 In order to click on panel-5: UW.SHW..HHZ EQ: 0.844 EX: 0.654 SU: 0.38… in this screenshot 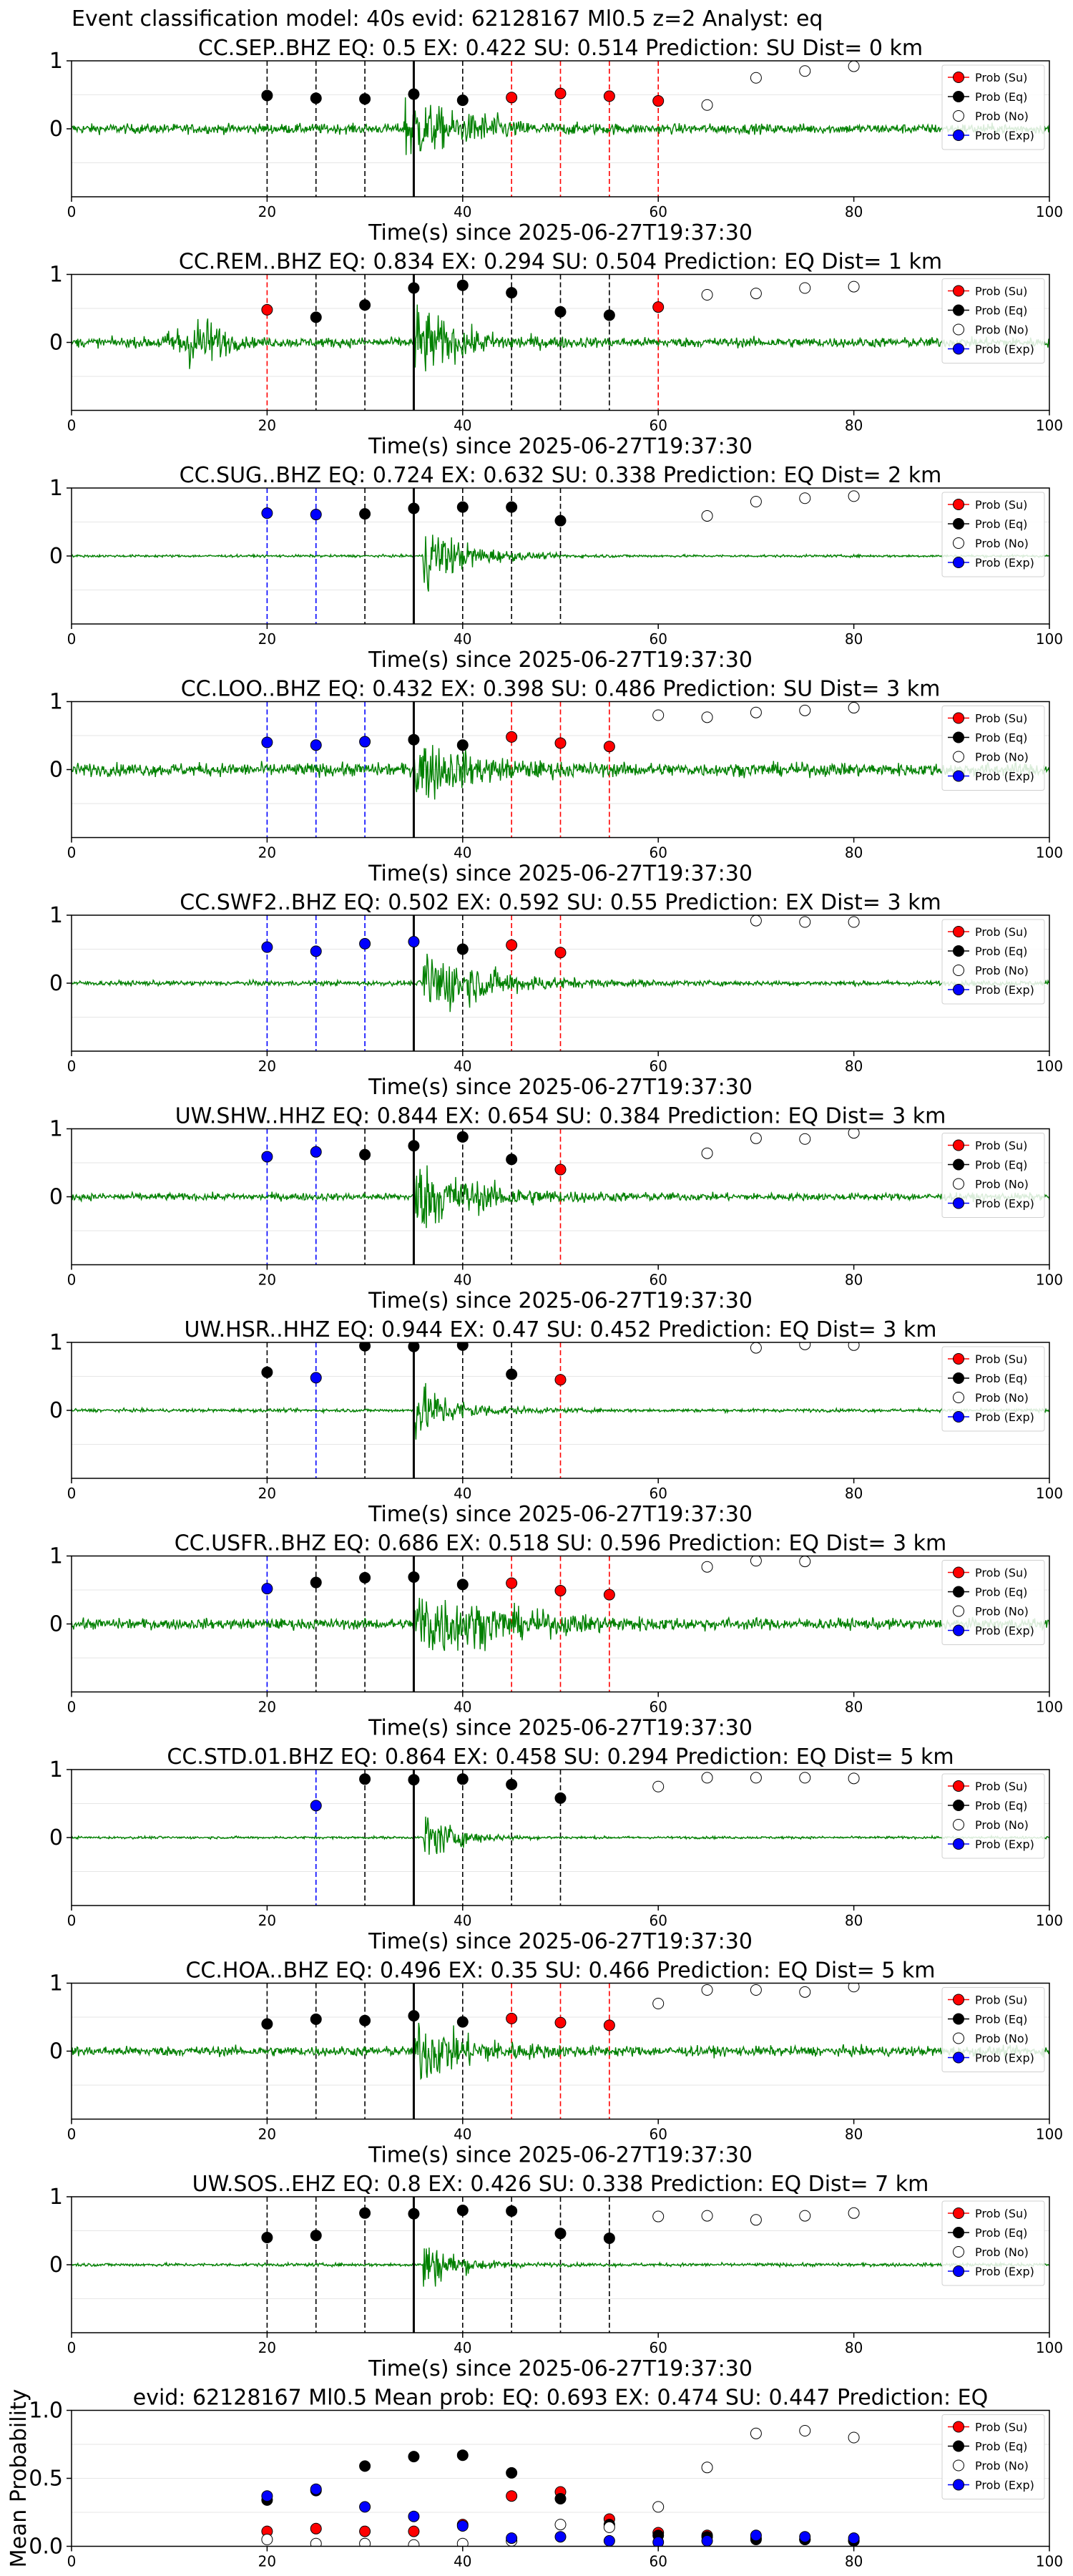, I will do `click(556, 1209)`.